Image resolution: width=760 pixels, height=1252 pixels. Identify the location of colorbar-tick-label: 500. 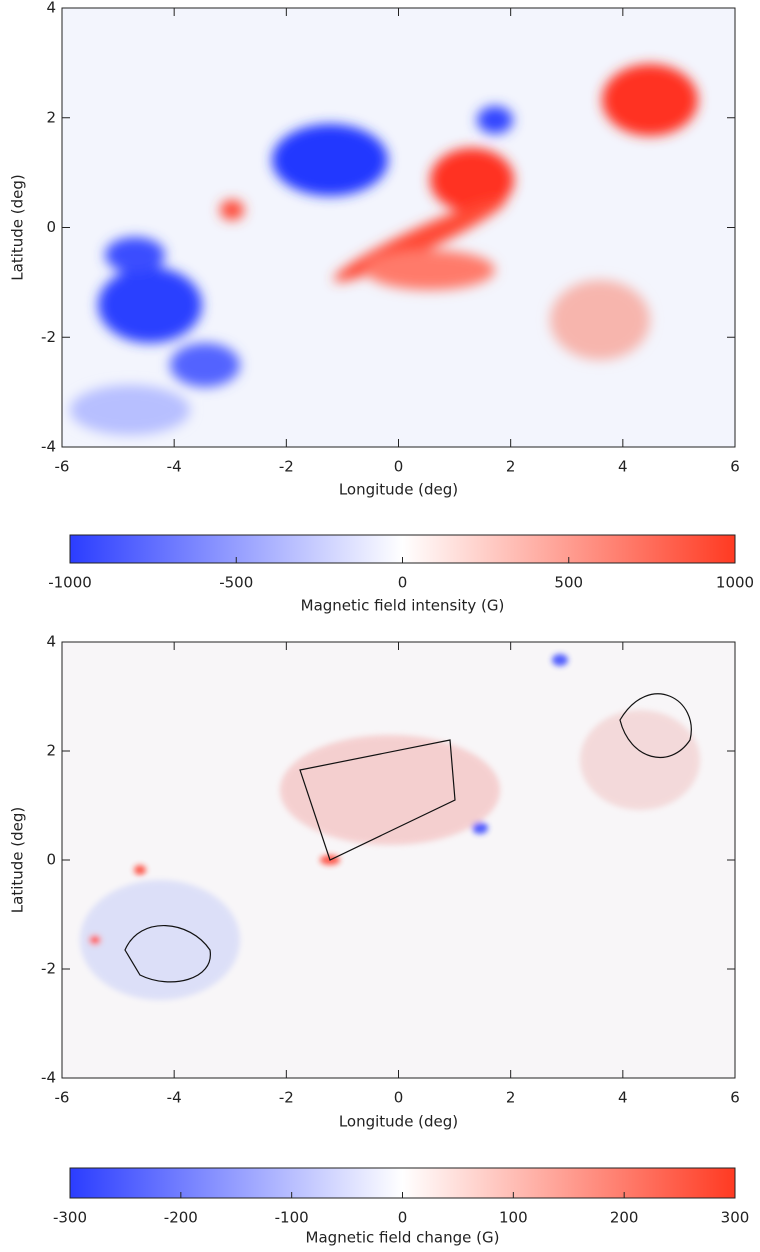
(568, 583).